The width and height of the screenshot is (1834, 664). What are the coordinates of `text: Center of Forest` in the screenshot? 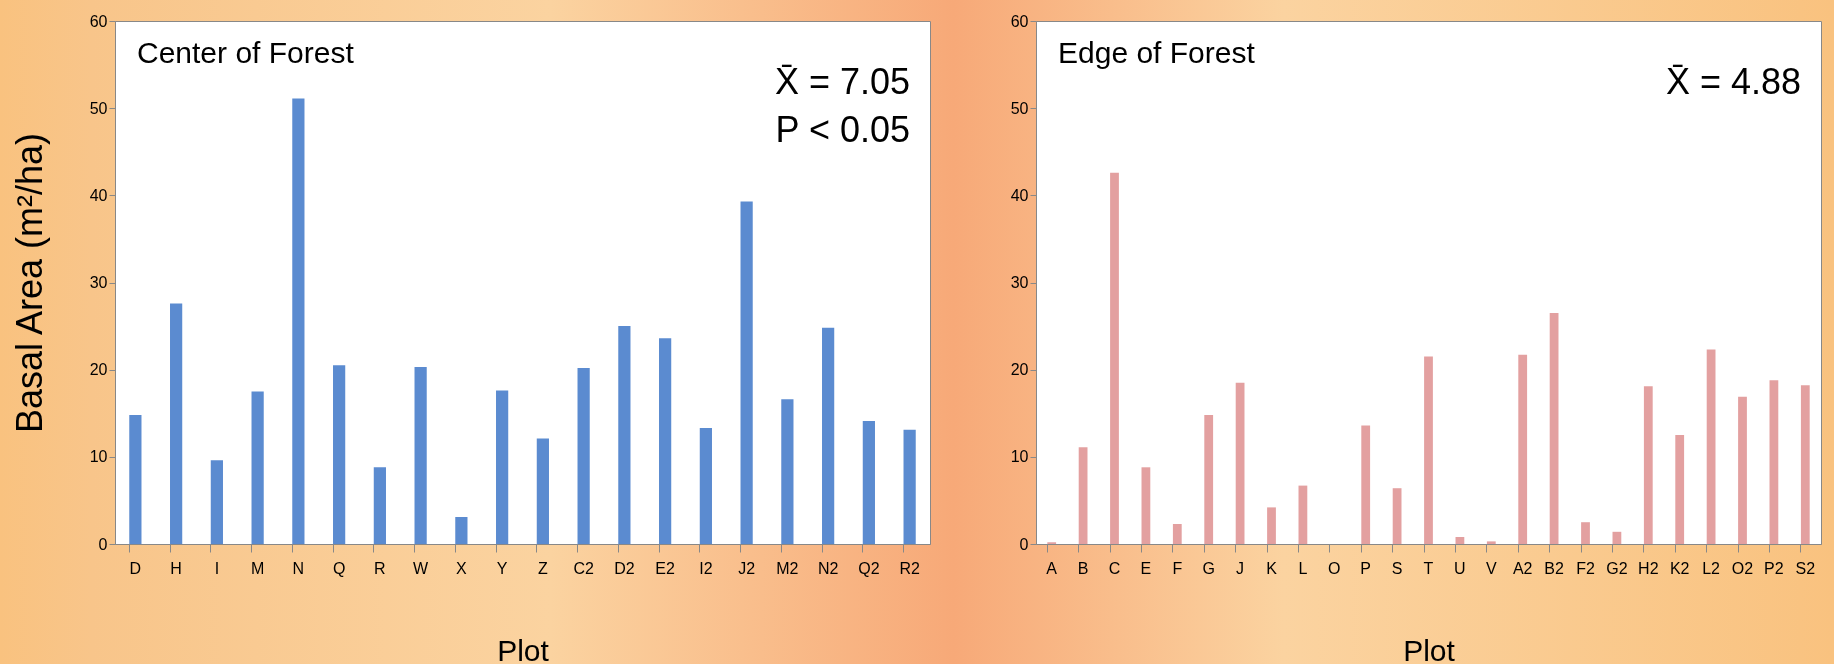 It's located at (246, 52).